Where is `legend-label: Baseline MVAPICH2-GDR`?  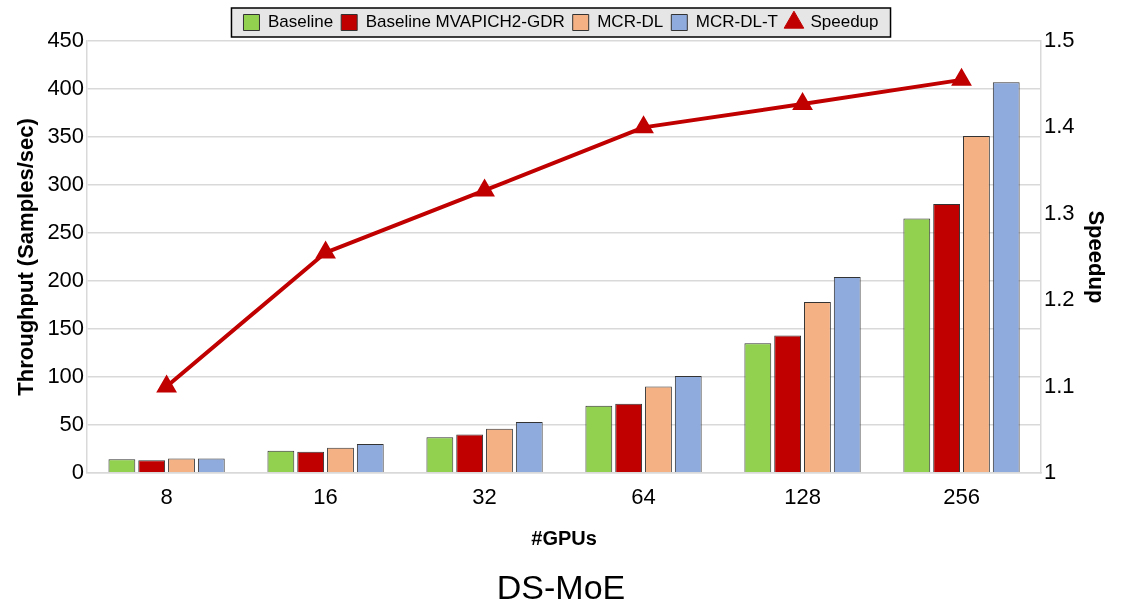
legend-label: Baseline MVAPICH2-GDR is located at coordinates (465, 22).